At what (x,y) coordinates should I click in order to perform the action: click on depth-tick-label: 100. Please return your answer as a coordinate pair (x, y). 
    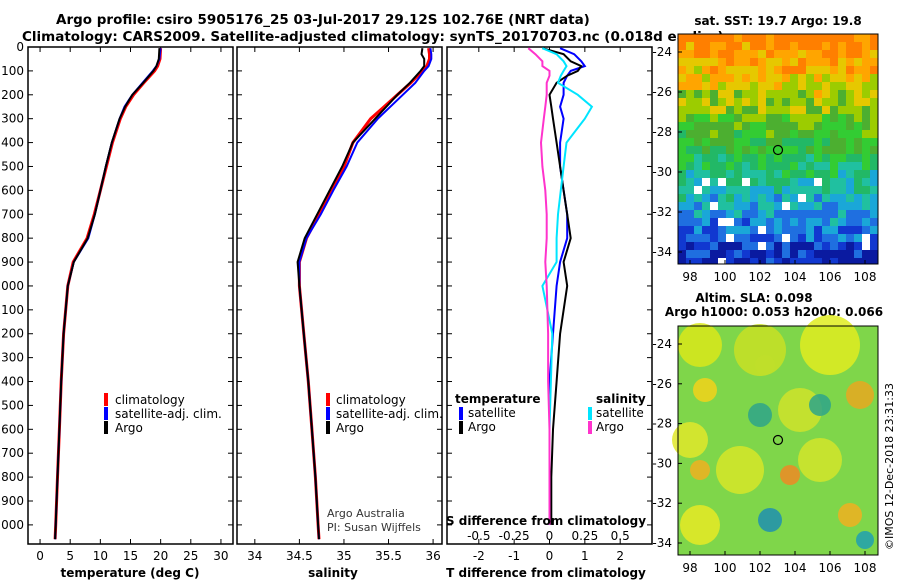
    Looking at the image, I should click on (12, 71).